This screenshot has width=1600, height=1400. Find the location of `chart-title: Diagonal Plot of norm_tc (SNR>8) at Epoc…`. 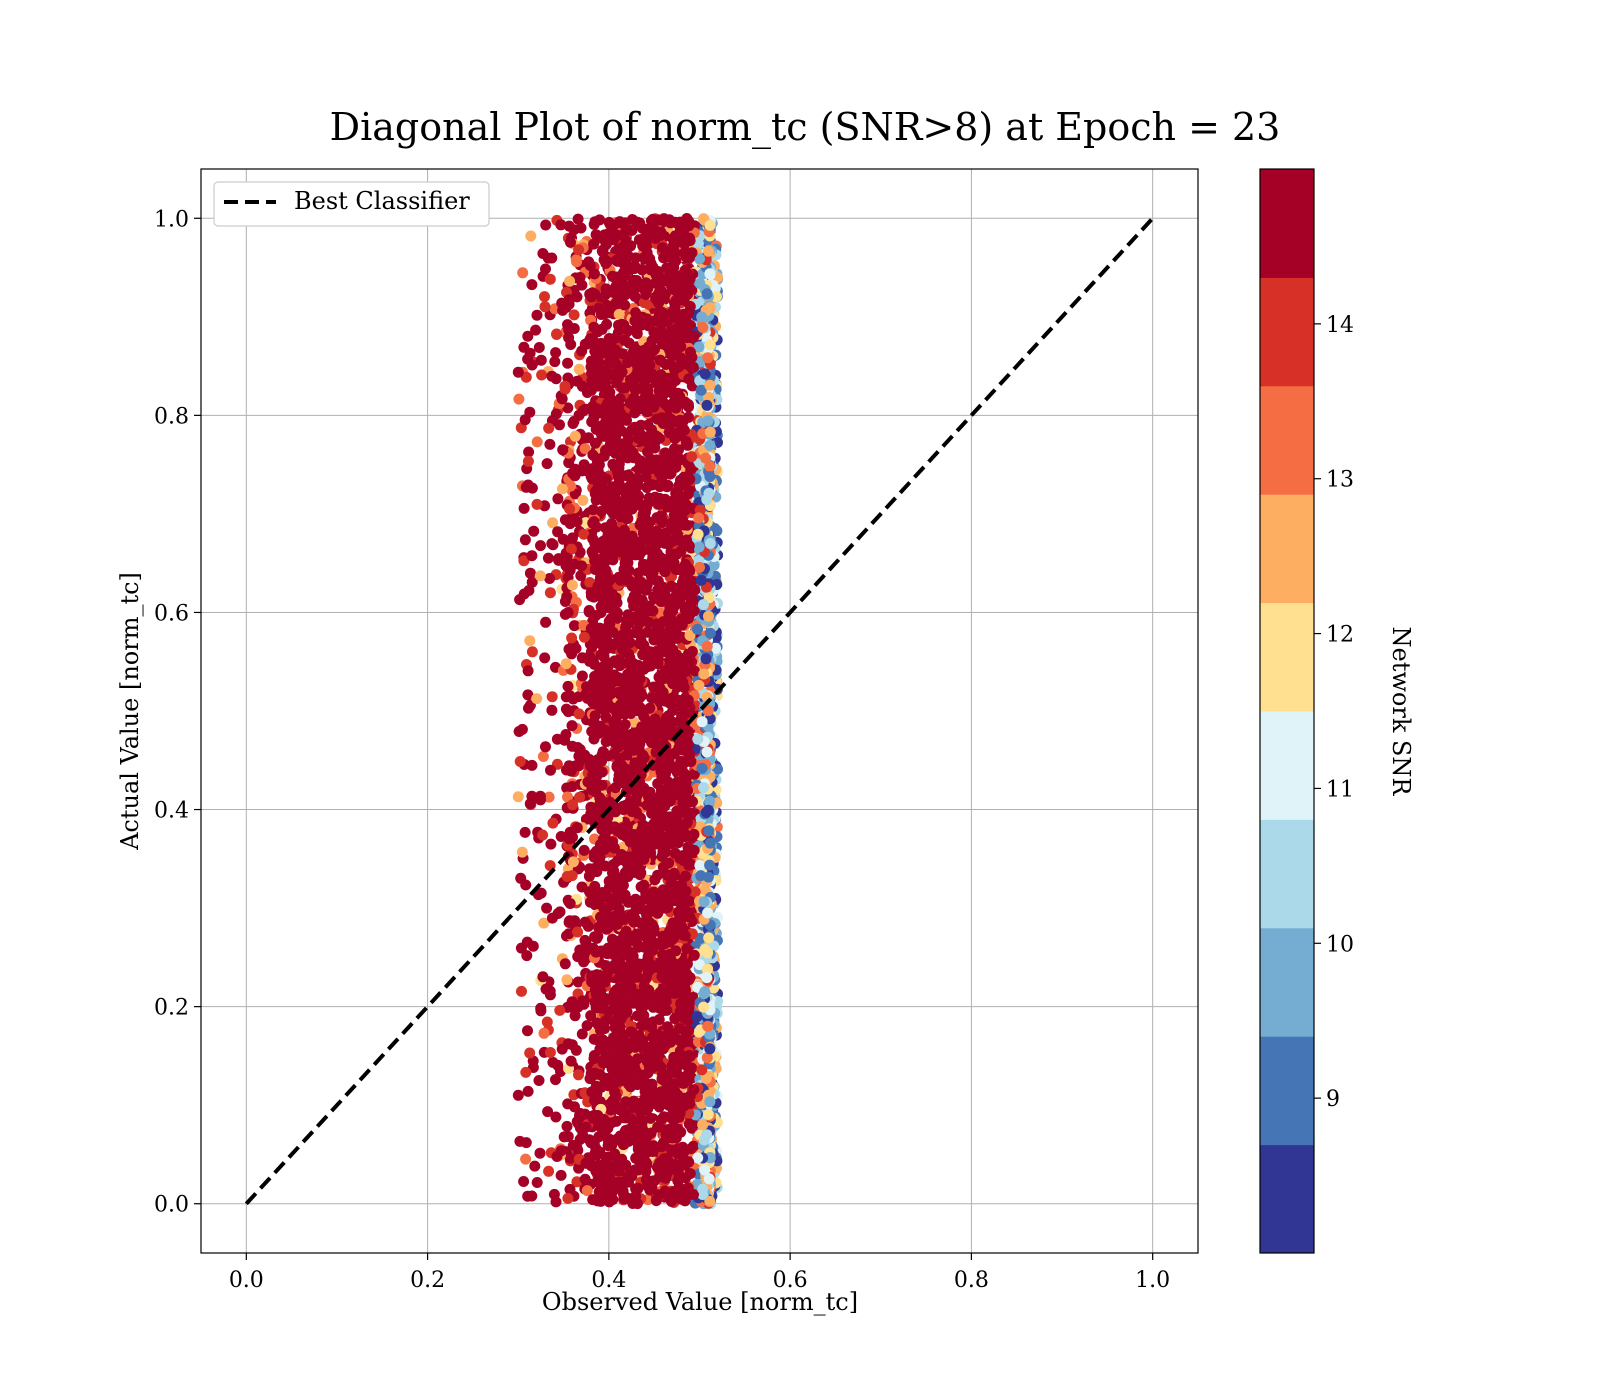

chart-title: Diagonal Plot of norm_tc (SNR>8) at Epoc… is located at coordinates (805, 127).